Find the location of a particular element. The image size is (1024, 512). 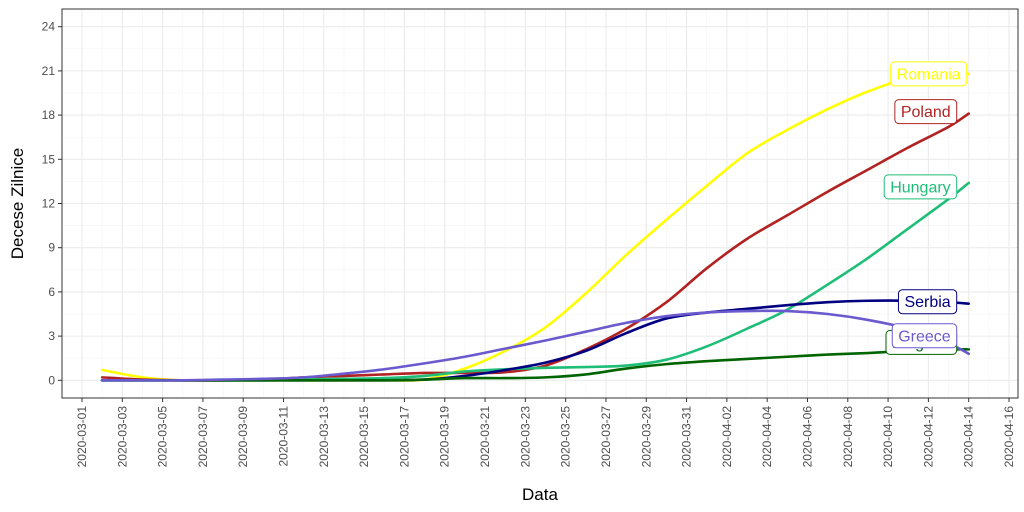

series-label-text: Romania is located at coordinates (929, 74).